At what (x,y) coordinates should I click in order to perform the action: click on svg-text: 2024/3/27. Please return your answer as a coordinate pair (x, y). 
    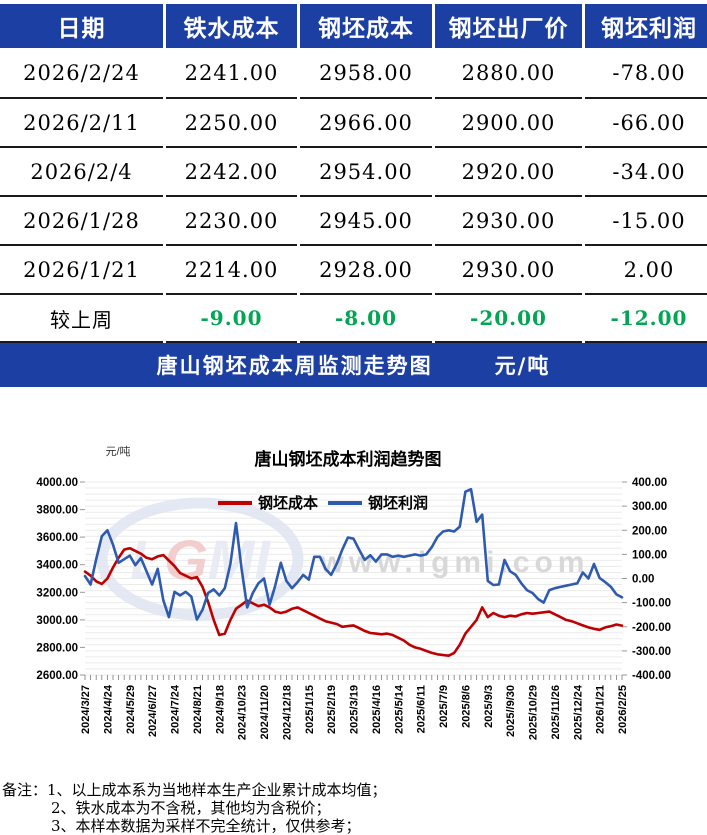
    Looking at the image, I should click on (86, 709).